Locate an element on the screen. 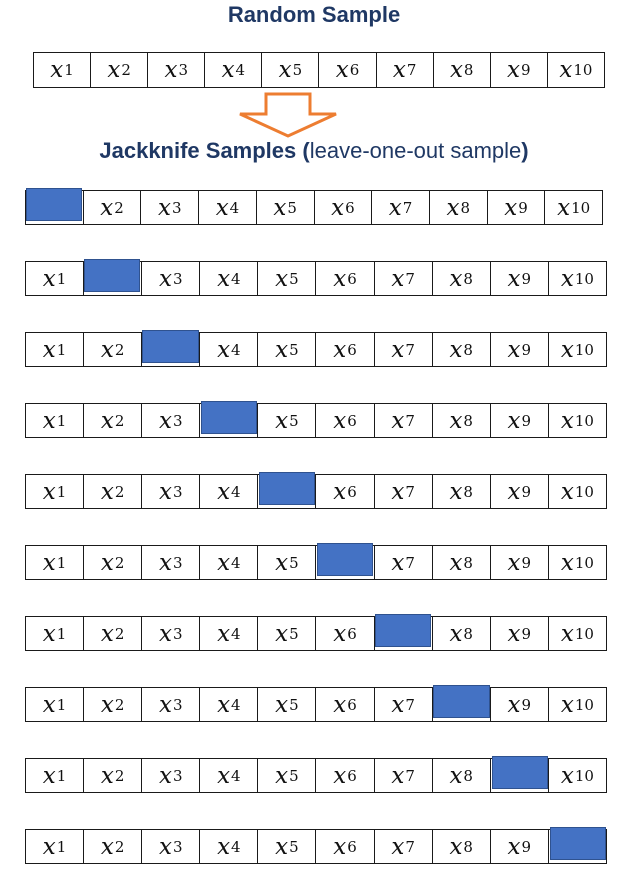  random-sample-row: x 1 x 2 x 3 x 4 x 5 x 6 x 7 x 8 x 9 x 10 is located at coordinates (319, 70).